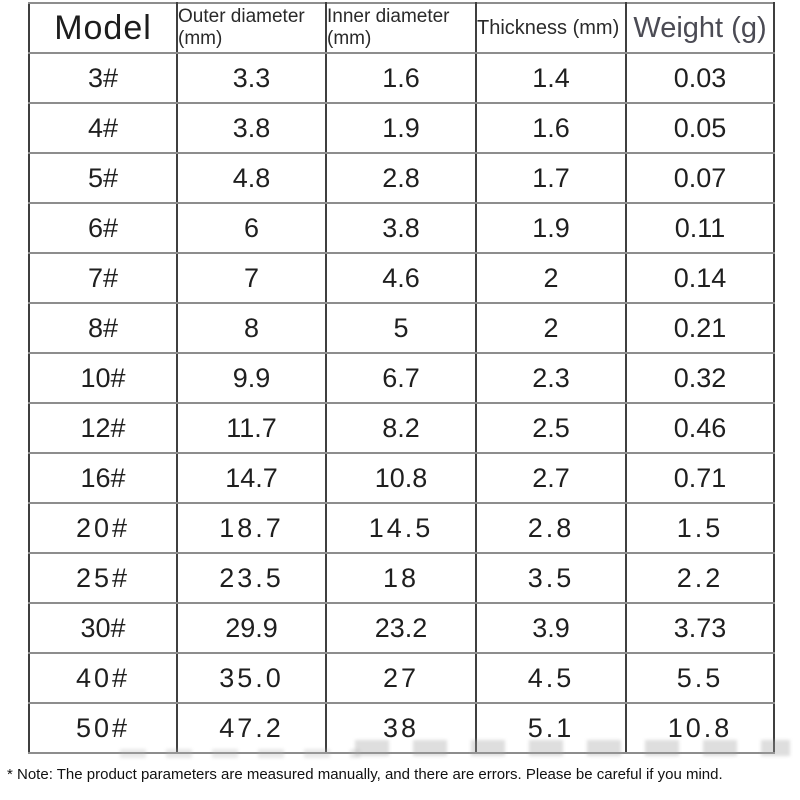 The image size is (800, 800). I want to click on cell-outer: 9.9, so click(251, 378).